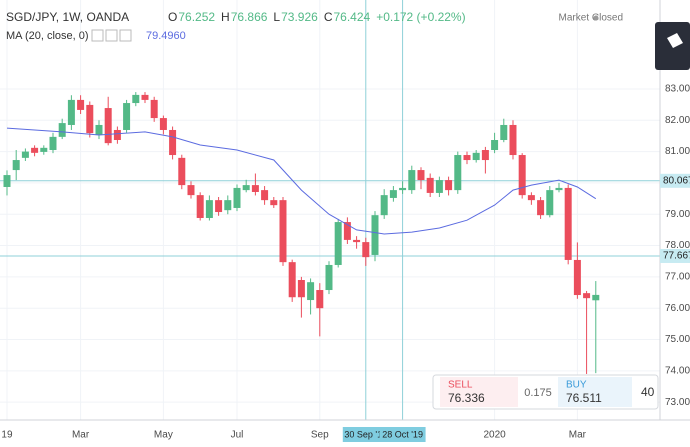 The image size is (690, 447). I want to click on cursor-label: 30 Sep '19, so click(365, 434).